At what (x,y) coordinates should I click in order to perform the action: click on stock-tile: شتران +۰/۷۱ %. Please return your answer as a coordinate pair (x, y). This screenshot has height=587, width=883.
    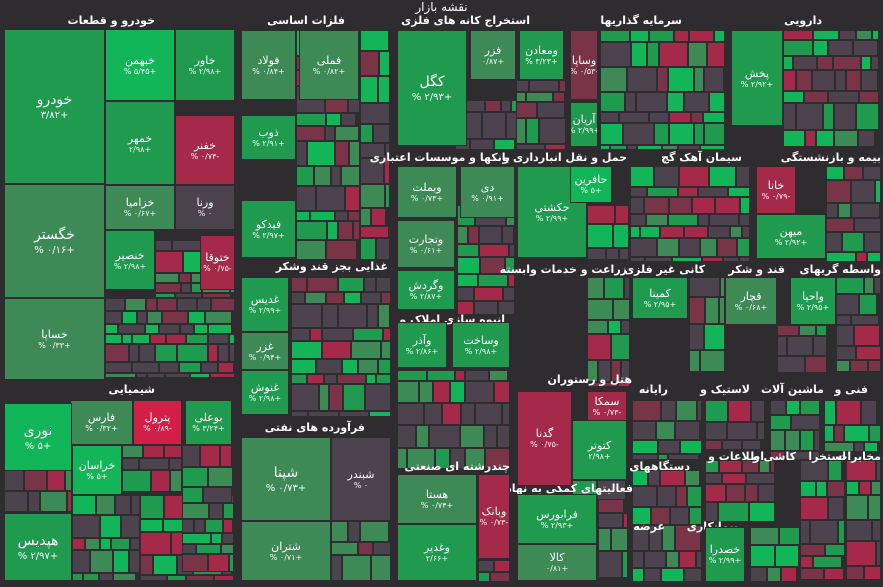
    Looking at the image, I should click on (286, 551).